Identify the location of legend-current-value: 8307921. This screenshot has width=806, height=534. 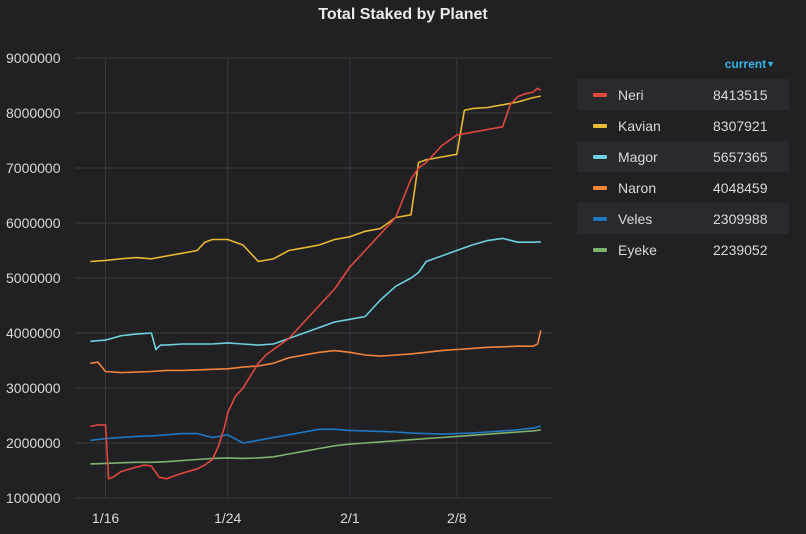
(740, 125).